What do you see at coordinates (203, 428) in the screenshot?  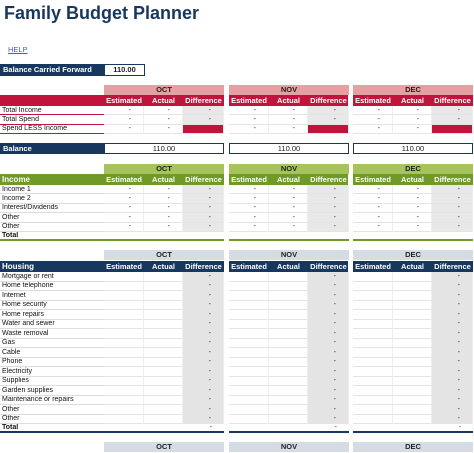 I see `total-cell: -` at bounding box center [203, 428].